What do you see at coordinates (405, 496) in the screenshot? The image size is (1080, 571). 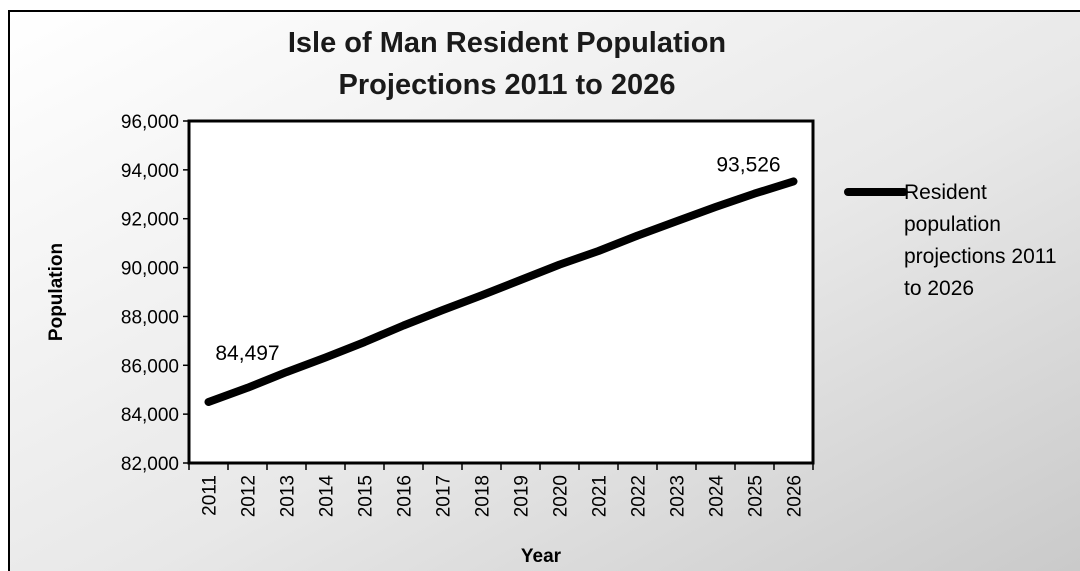 I see `x-tick-label: 2016` at bounding box center [405, 496].